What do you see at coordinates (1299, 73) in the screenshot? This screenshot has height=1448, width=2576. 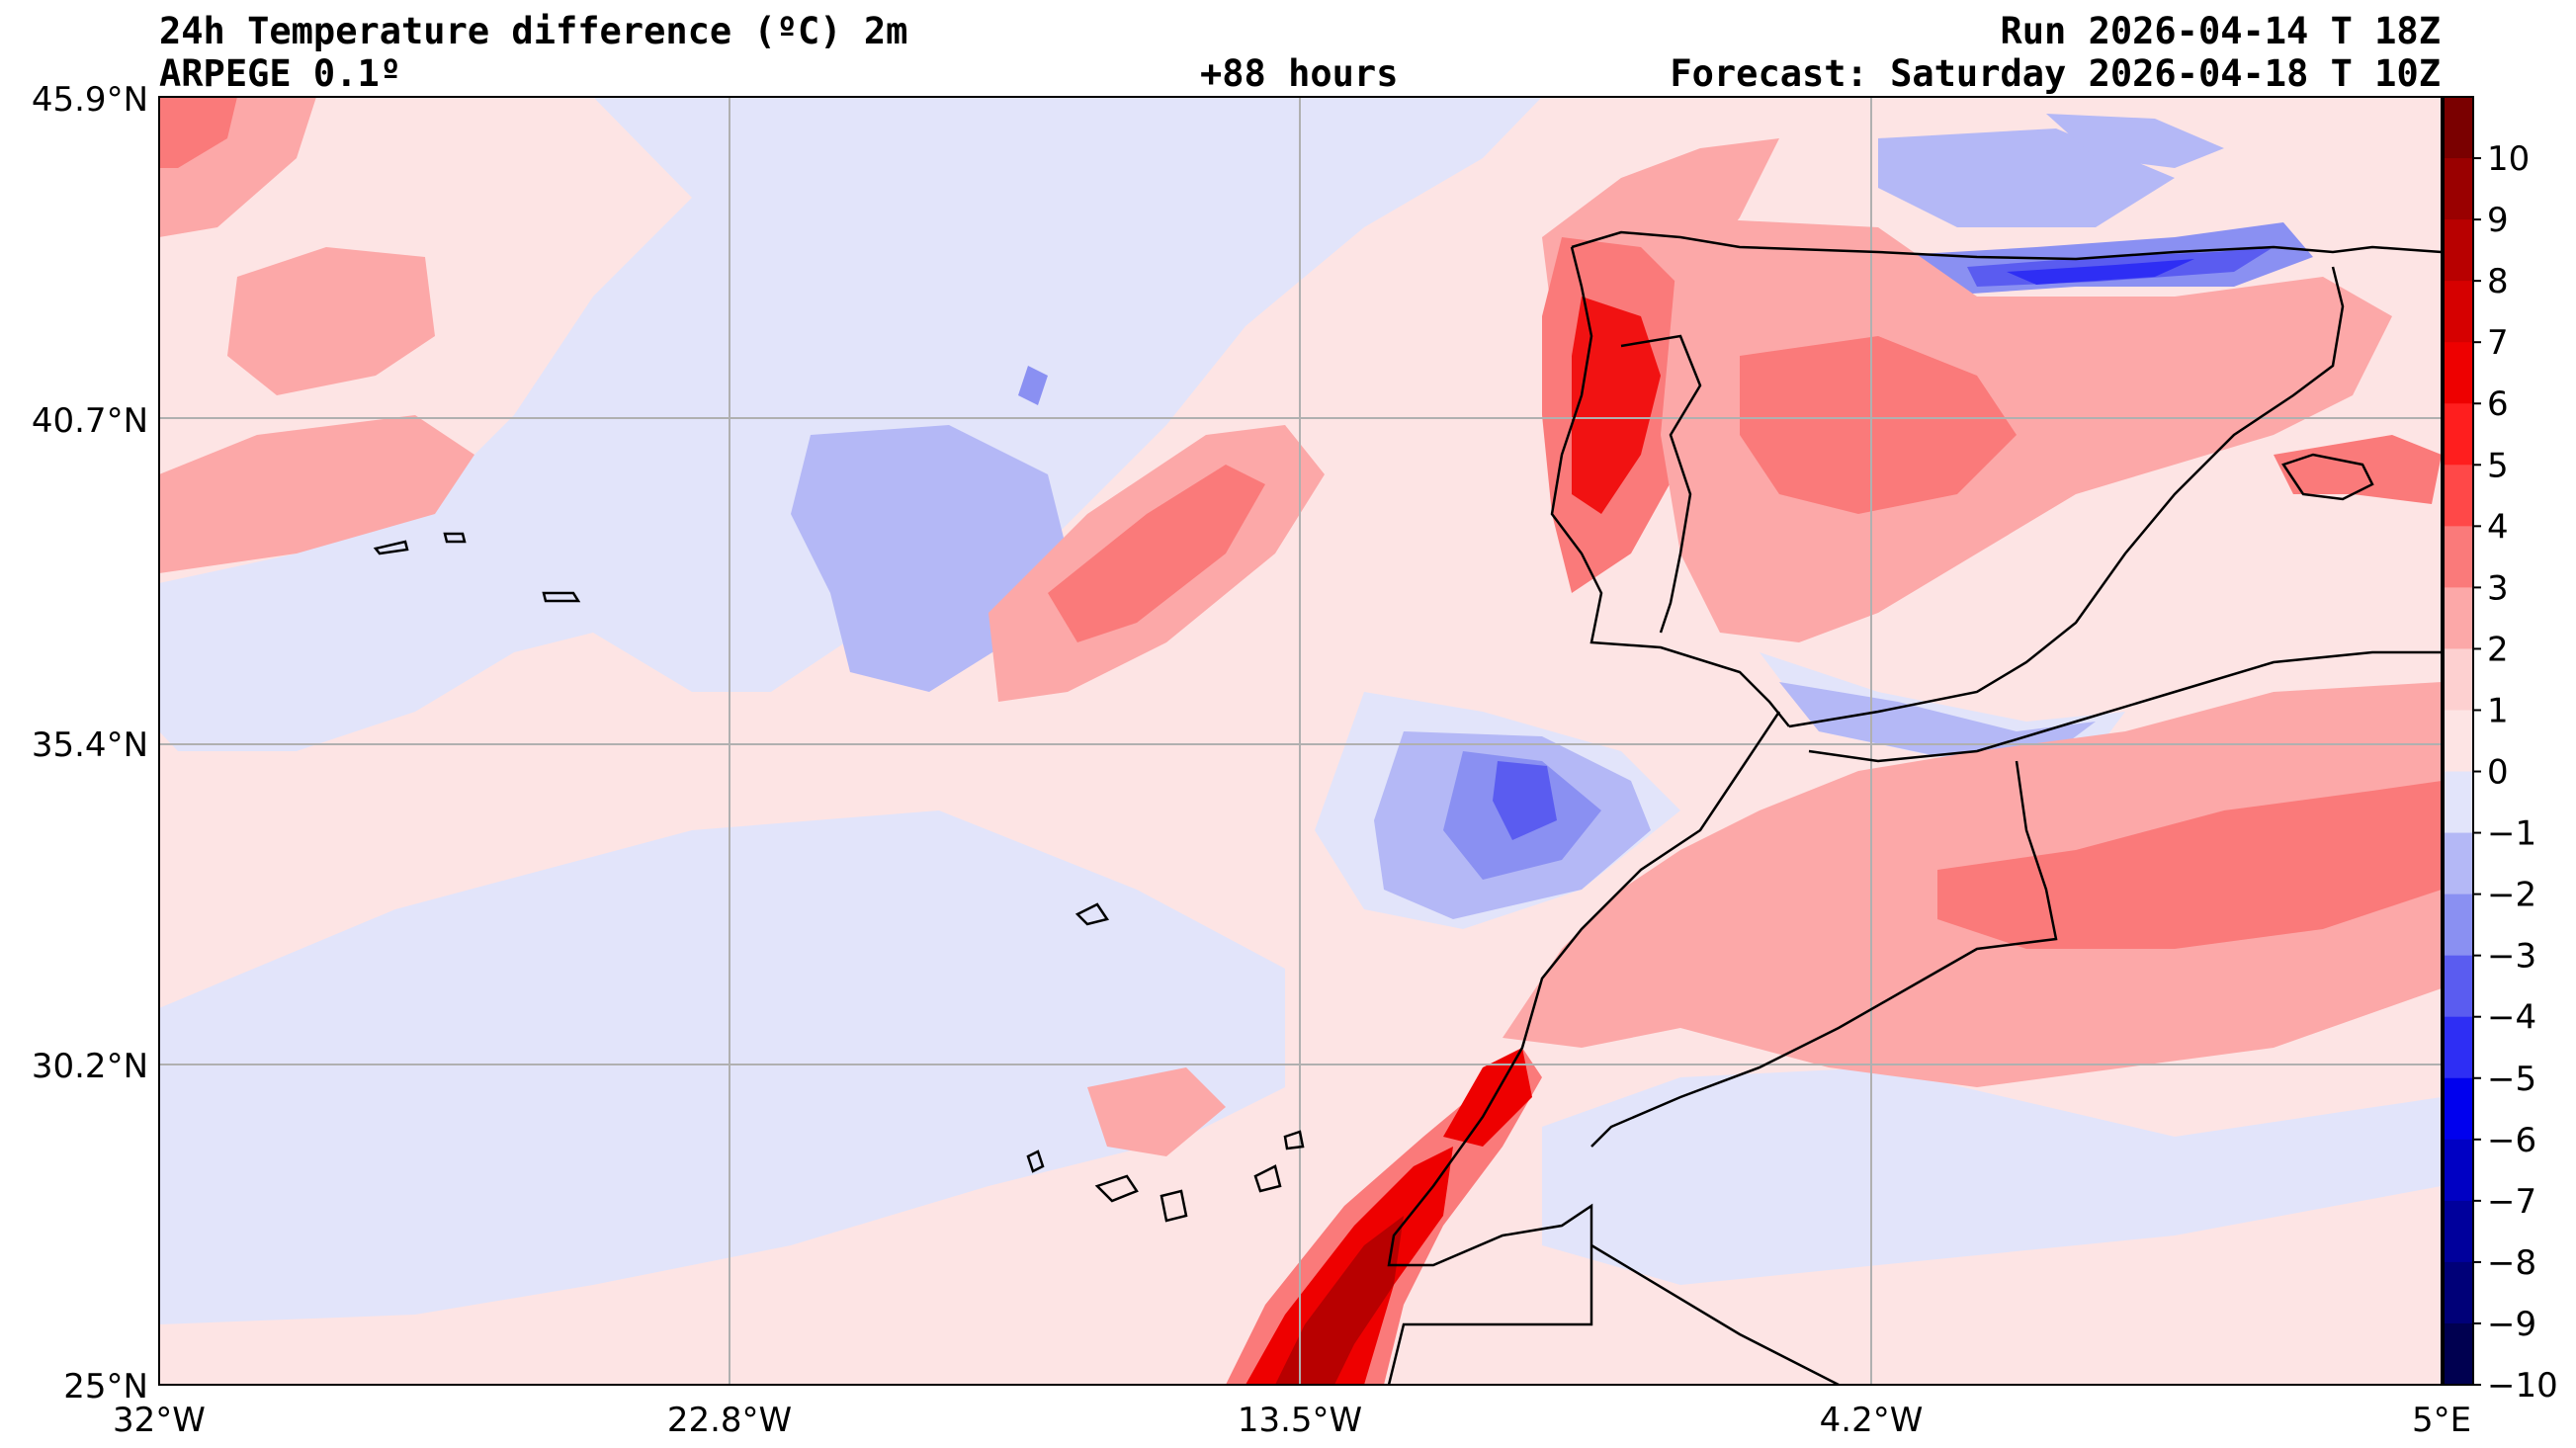 I see `lead-time: +88 hours` at bounding box center [1299, 73].